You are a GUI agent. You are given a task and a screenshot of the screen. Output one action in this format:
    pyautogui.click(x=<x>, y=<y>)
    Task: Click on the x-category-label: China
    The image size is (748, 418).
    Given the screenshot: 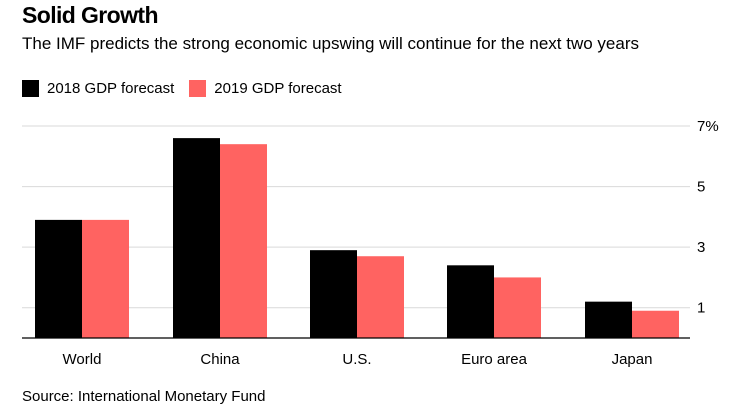 What is the action you would take?
    pyautogui.click(x=220, y=359)
    